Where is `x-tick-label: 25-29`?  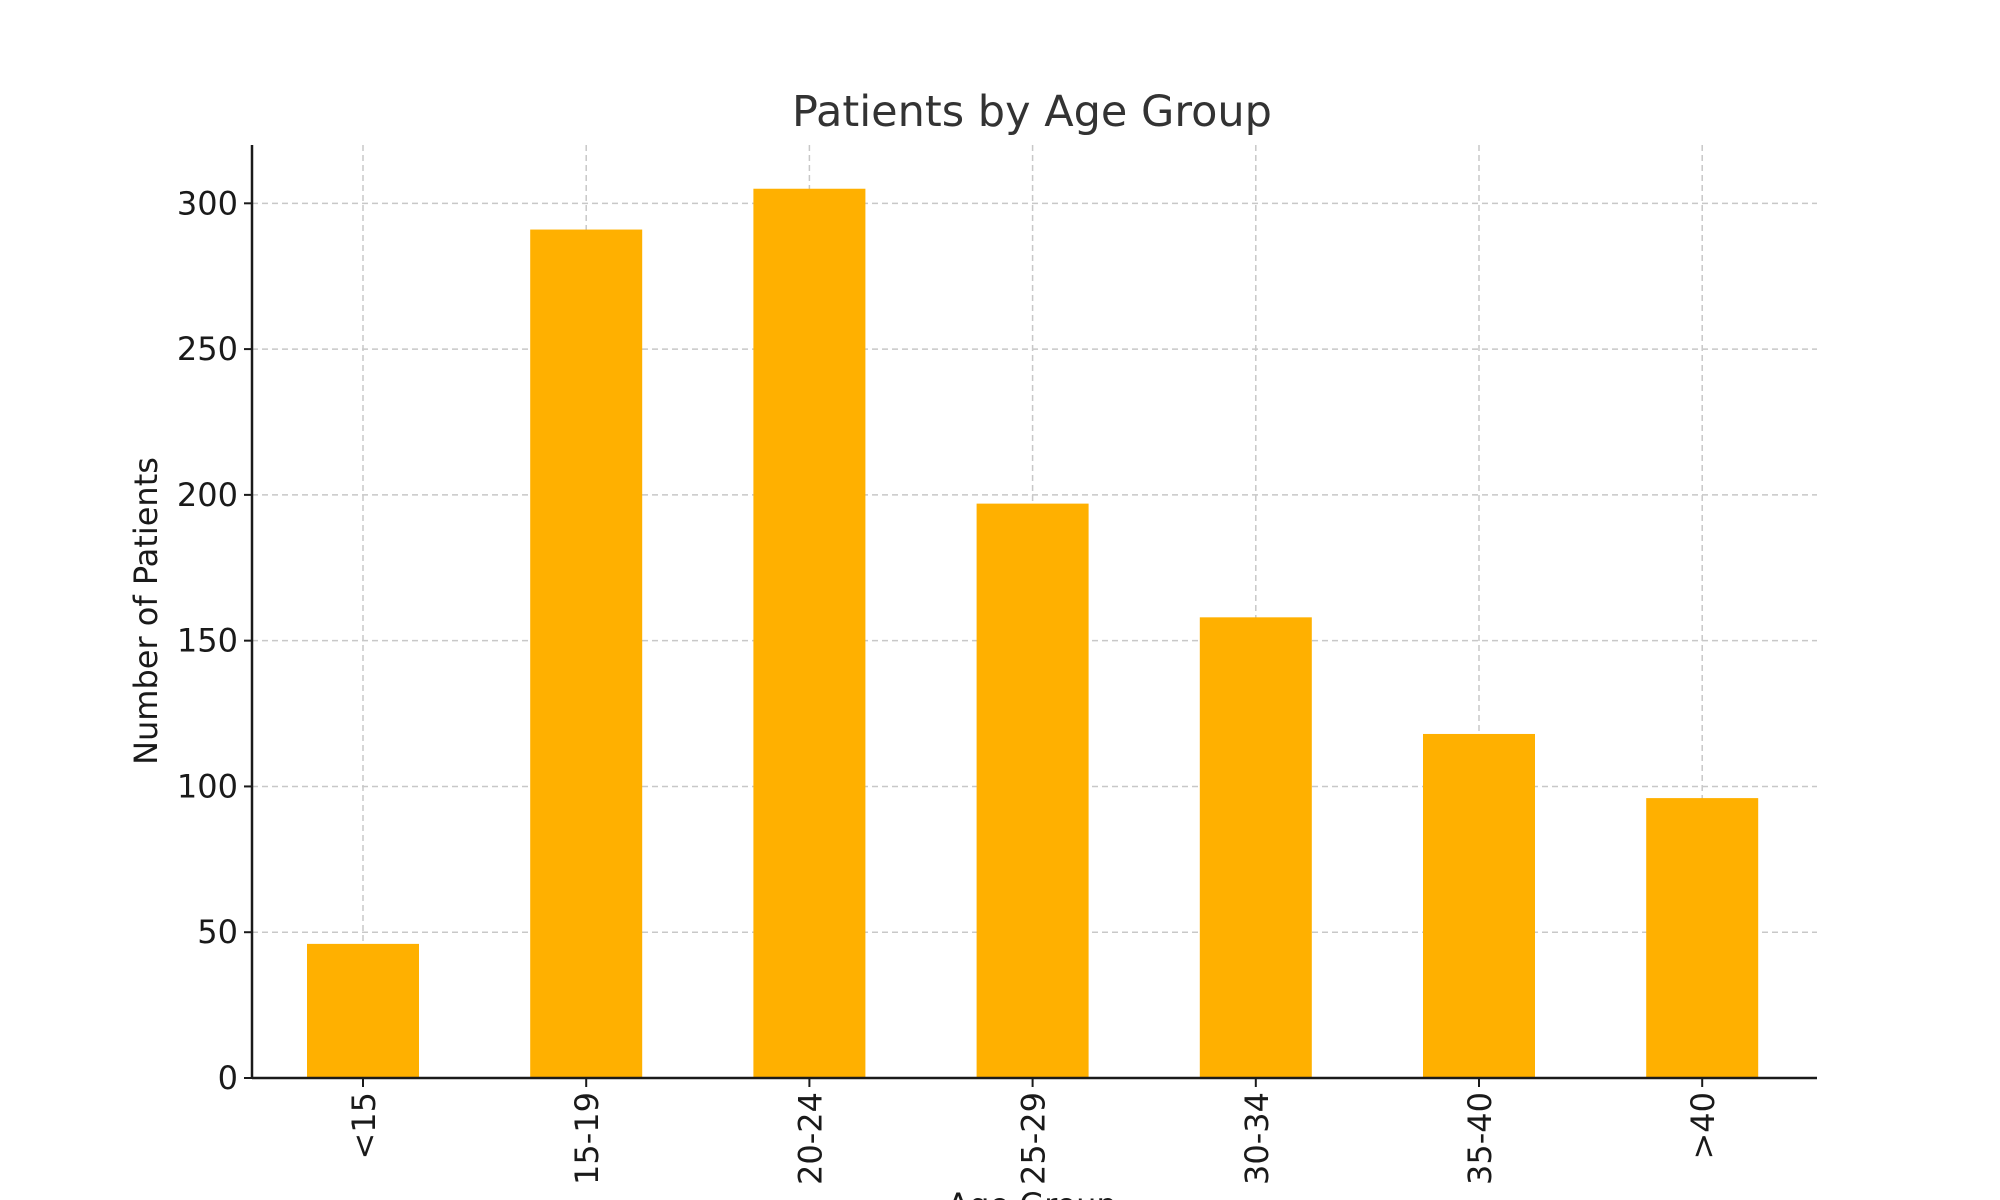 x-tick-label: 25-29 is located at coordinates (1034, 1138).